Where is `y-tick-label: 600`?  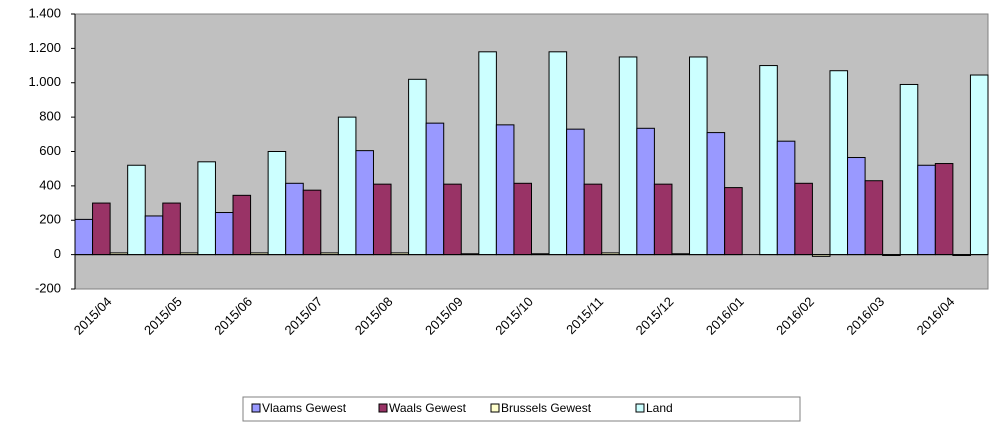 y-tick-label: 600 is located at coordinates (50, 150).